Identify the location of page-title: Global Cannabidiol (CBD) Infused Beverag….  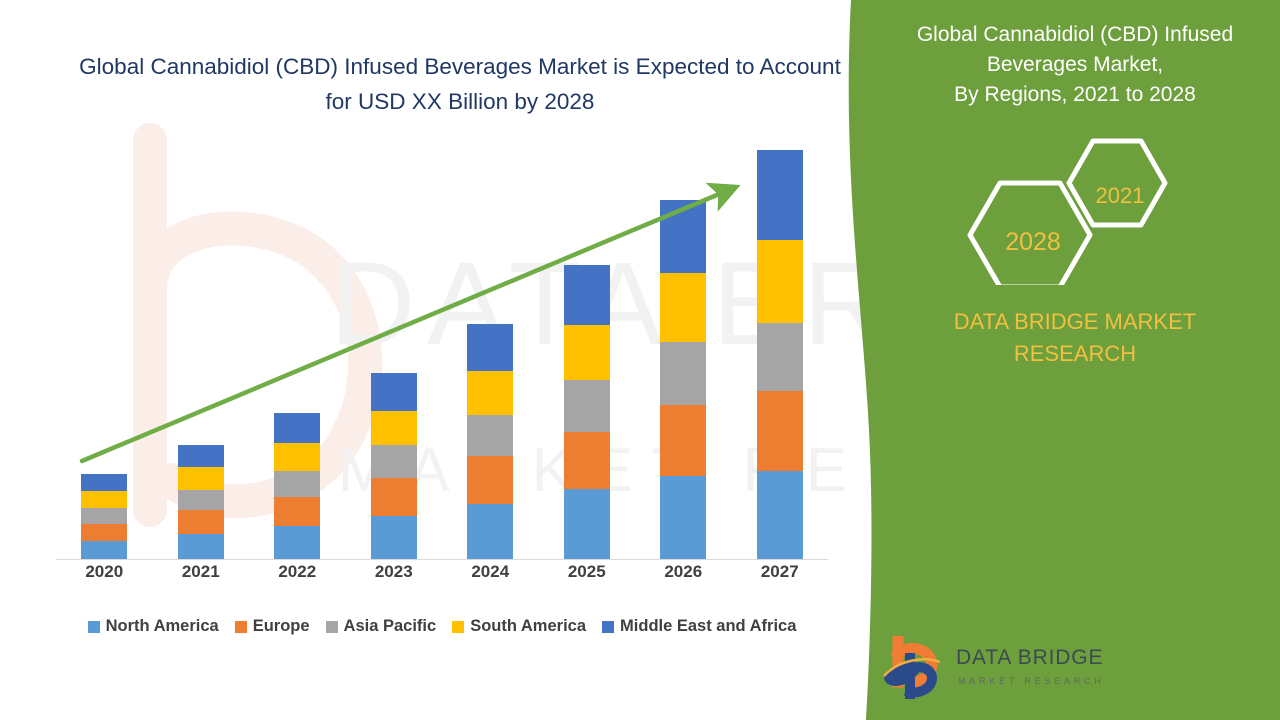
(460, 84).